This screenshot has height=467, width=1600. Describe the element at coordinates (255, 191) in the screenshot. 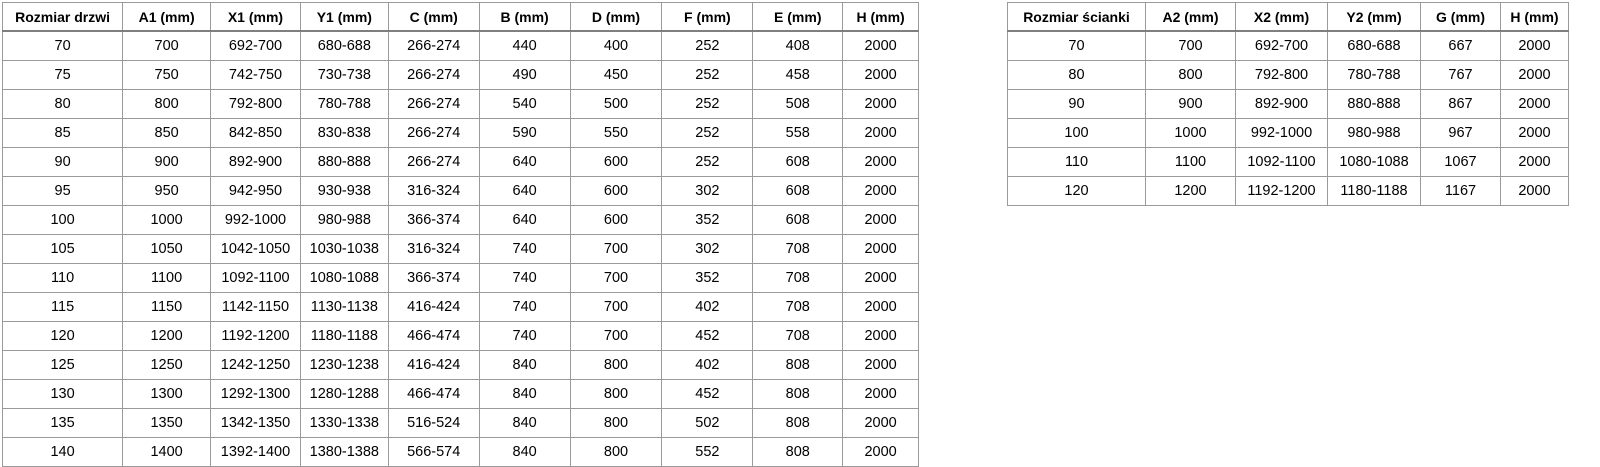

I see `table-cell: 942-950` at that location.